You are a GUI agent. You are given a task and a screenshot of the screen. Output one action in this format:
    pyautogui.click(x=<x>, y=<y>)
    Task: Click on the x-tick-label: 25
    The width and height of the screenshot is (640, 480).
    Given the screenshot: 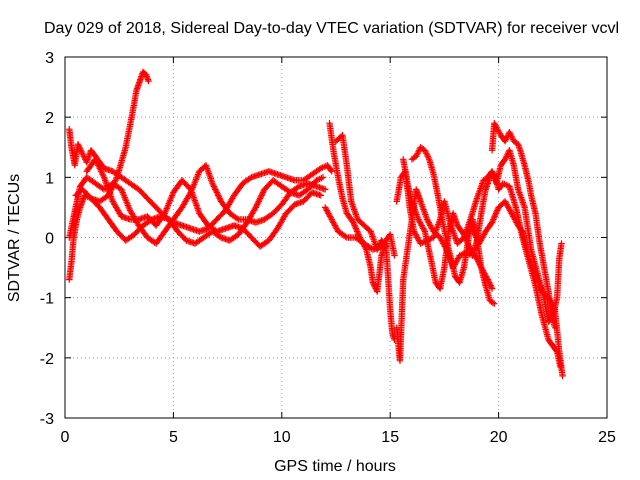 What is the action you would take?
    pyautogui.click(x=607, y=437)
    